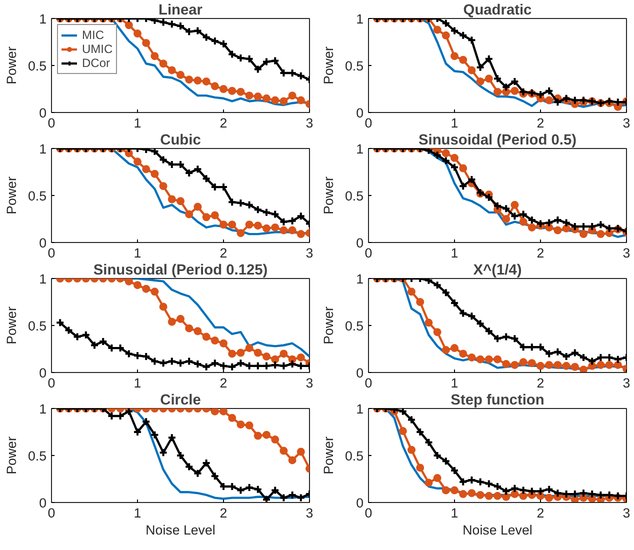 The width and height of the screenshot is (634, 550). What do you see at coordinates (97, 49) in the screenshot?
I see `legend-label: UMIC` at bounding box center [97, 49].